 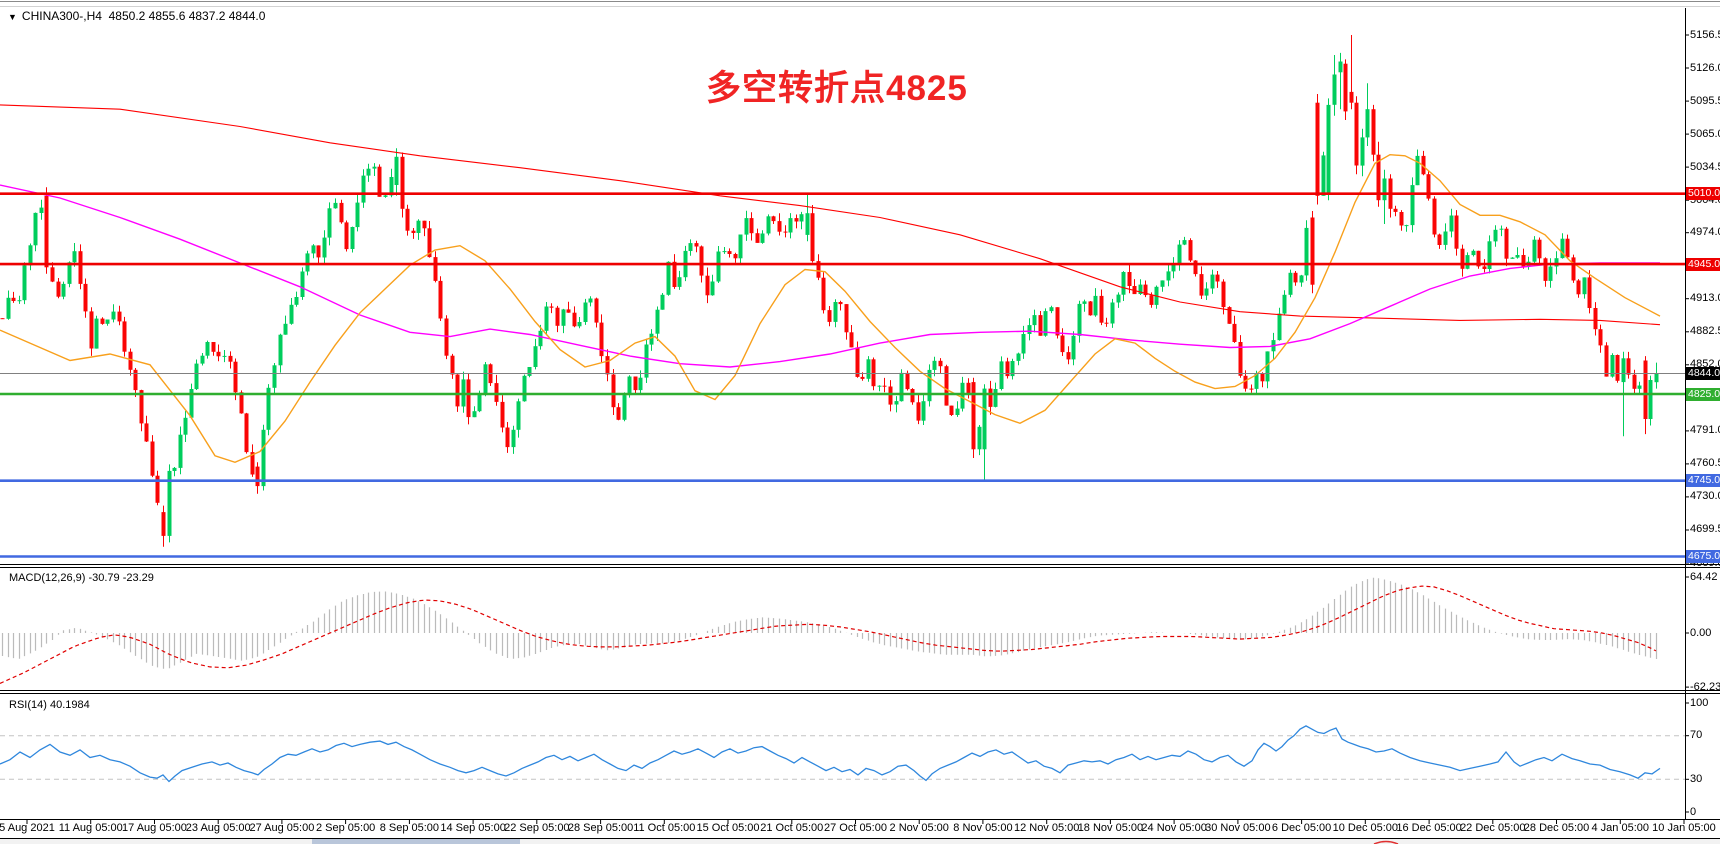 What do you see at coordinates (282, 828) in the screenshot?
I see `time-tick-label: 27 Aug 05:00` at bounding box center [282, 828].